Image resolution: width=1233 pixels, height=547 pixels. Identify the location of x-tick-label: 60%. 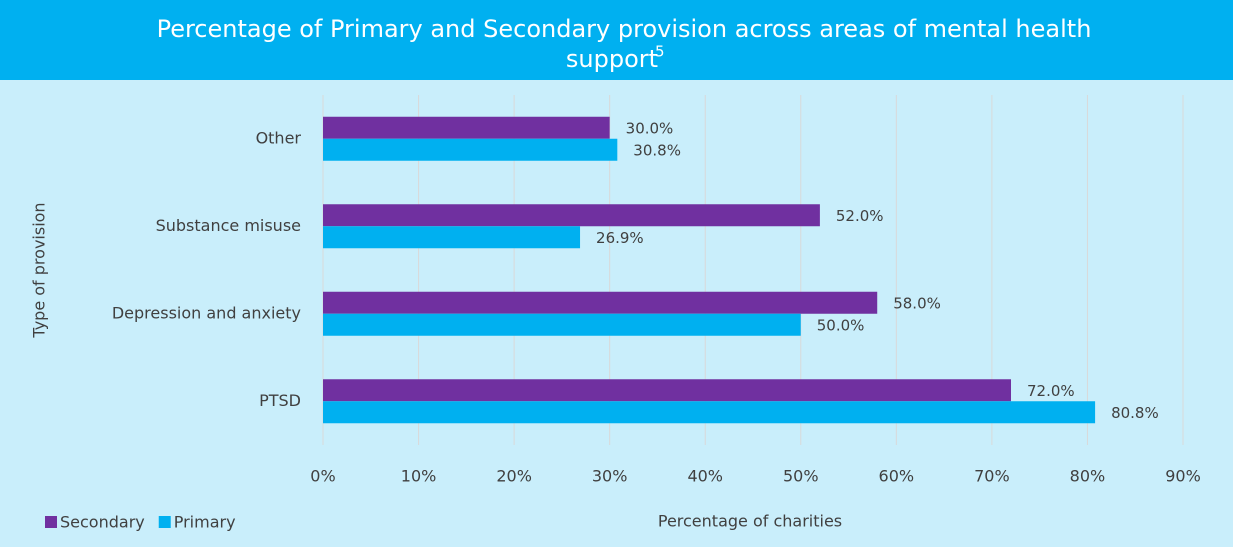
(897, 476).